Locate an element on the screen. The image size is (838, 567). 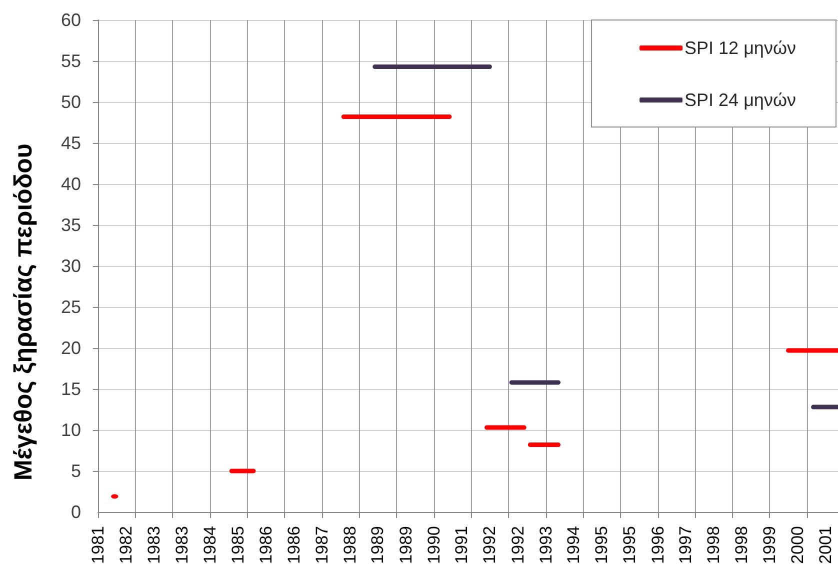
x-tick-label: 1991 is located at coordinates (462, 545).